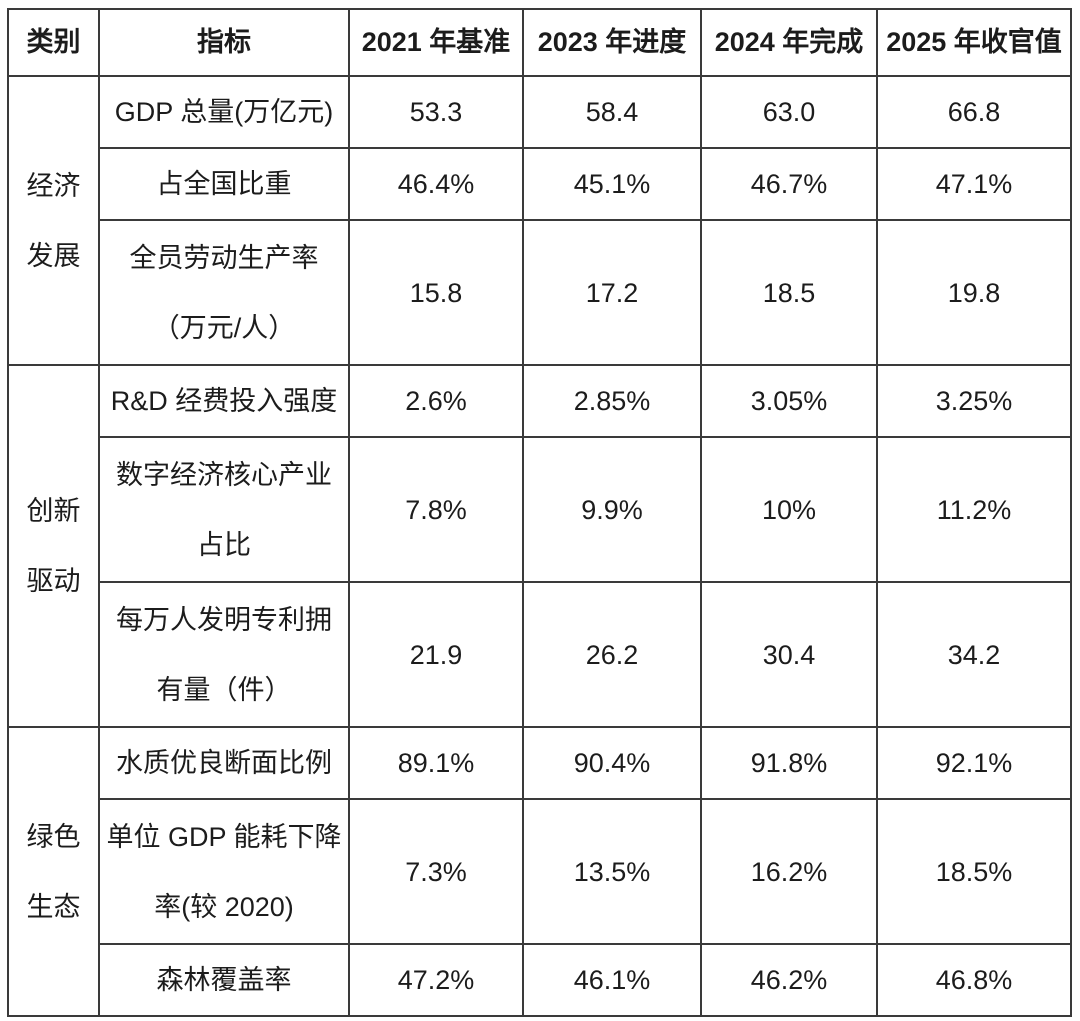 The width and height of the screenshot is (1080, 1021). Describe the element at coordinates (224, 654) in the screenshot. I see `indicator-cell: 每万人发明专利拥 有量（件）` at that location.